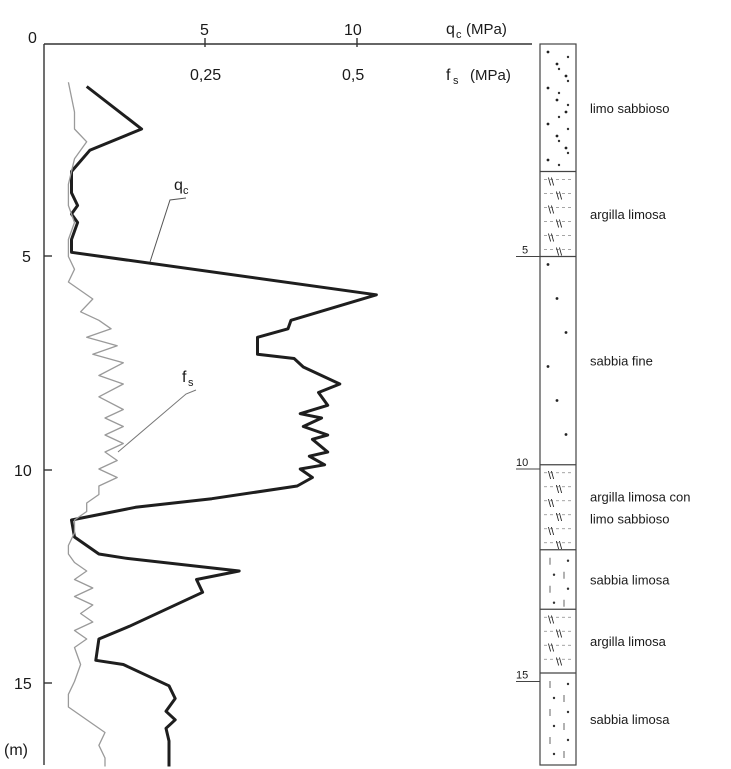 Image resolution: width=731 pixels, height=769 pixels. What do you see at coordinates (32, 38) in the screenshot?
I see `origin-label: 0` at bounding box center [32, 38].